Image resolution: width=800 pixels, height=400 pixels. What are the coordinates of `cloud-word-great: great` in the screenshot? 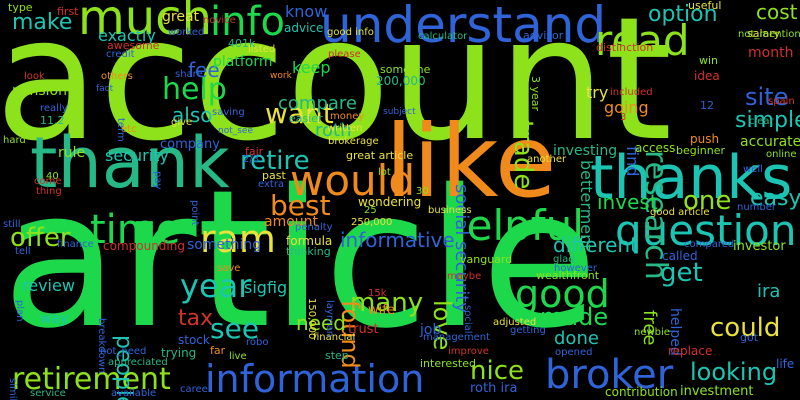 It's located at (181, 17).